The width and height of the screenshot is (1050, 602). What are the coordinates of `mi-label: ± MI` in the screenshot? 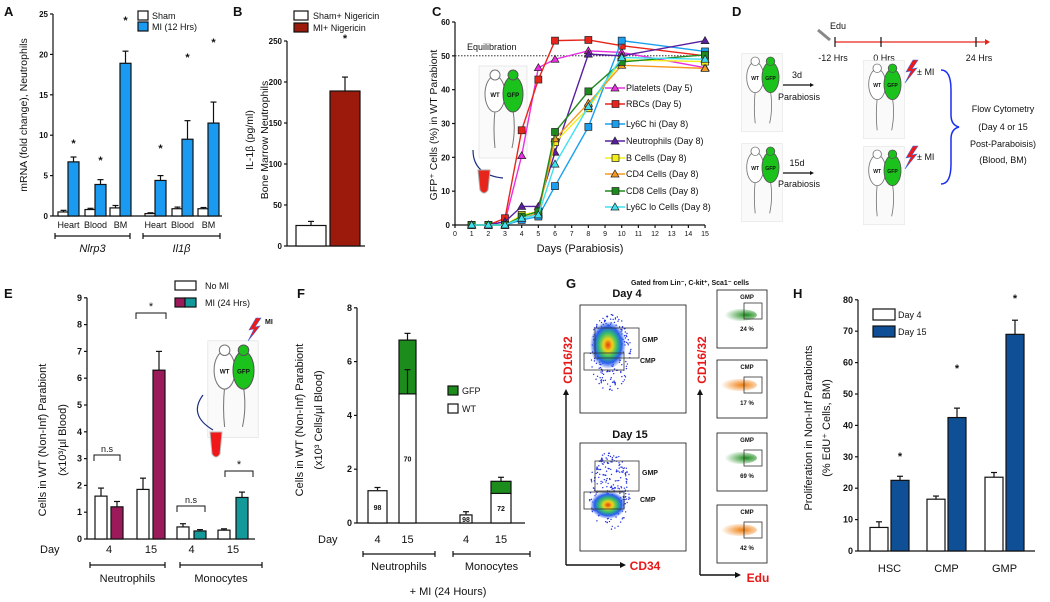 It's located at (925, 157).